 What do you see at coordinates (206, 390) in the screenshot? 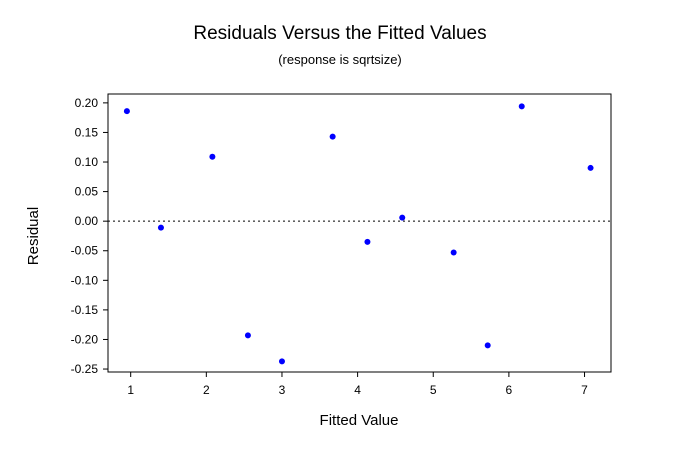
I see `x-tick-label: 2` at bounding box center [206, 390].